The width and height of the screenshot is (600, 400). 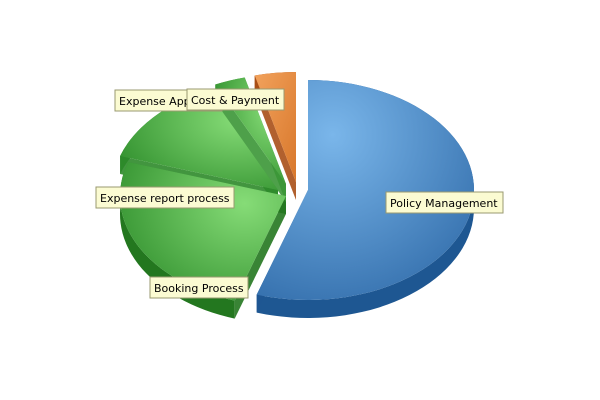 I want to click on pie-slice-expense-report-process, so click(x=199, y=140).